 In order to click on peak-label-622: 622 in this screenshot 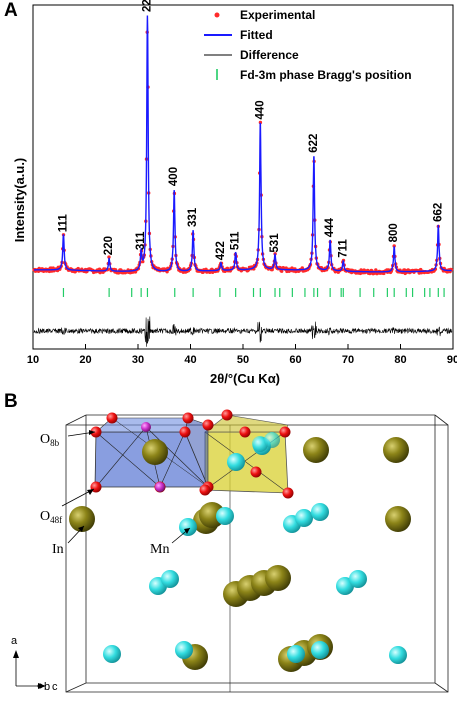, I will do `click(314, 143)`.